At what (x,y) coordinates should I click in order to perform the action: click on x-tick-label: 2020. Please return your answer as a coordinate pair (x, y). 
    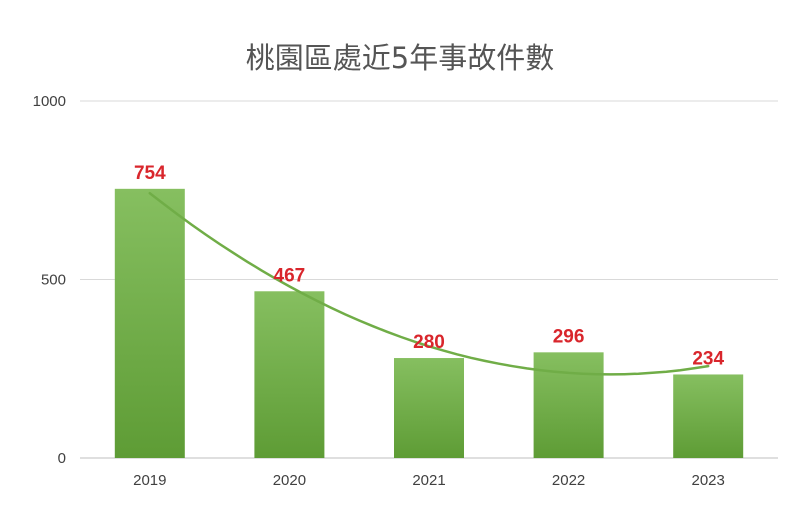
    Looking at the image, I should click on (289, 480).